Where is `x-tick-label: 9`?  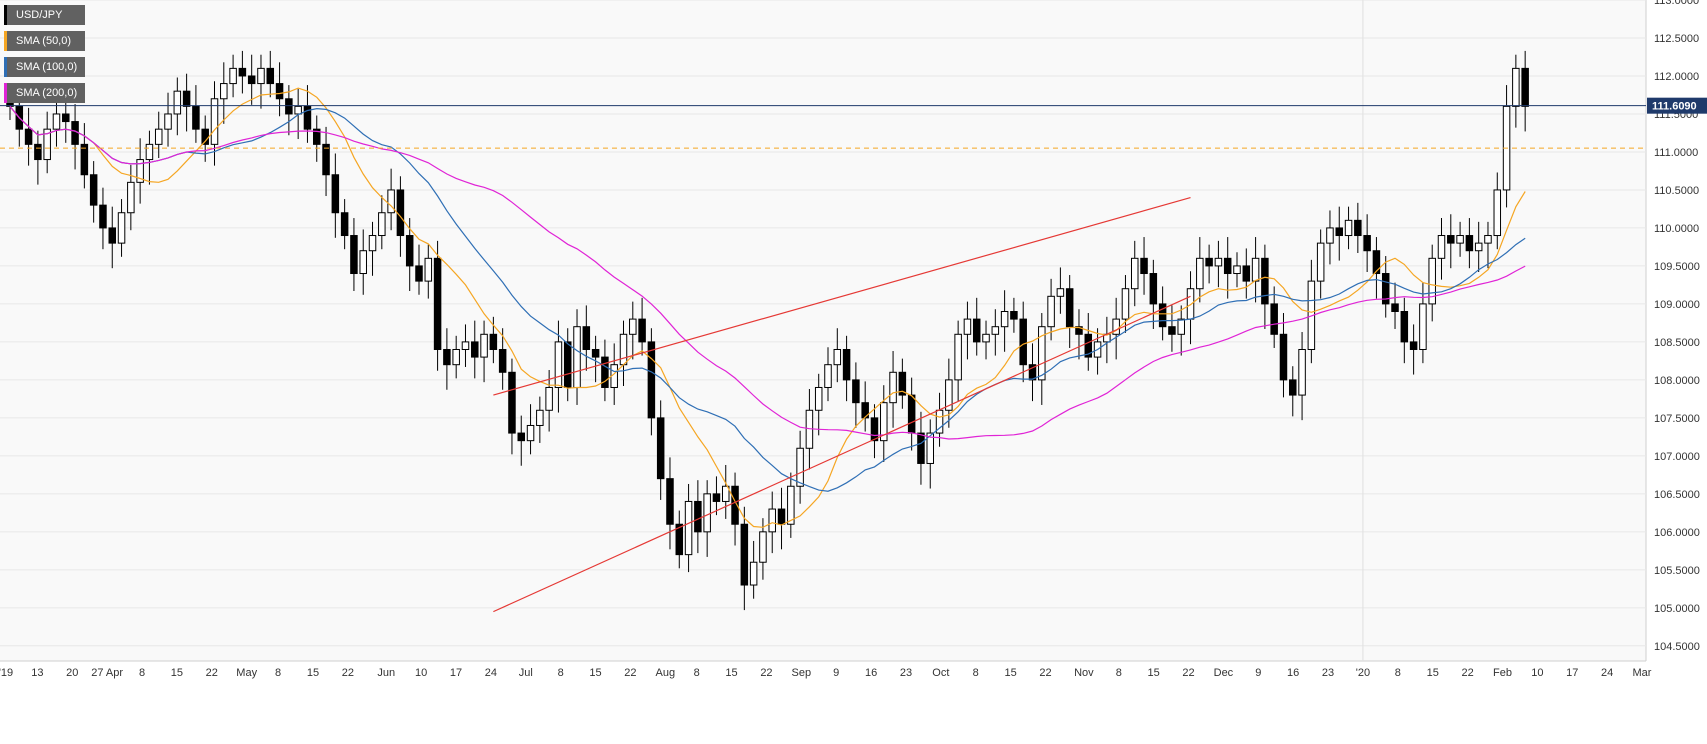
x-tick-label: 9 is located at coordinates (1258, 673).